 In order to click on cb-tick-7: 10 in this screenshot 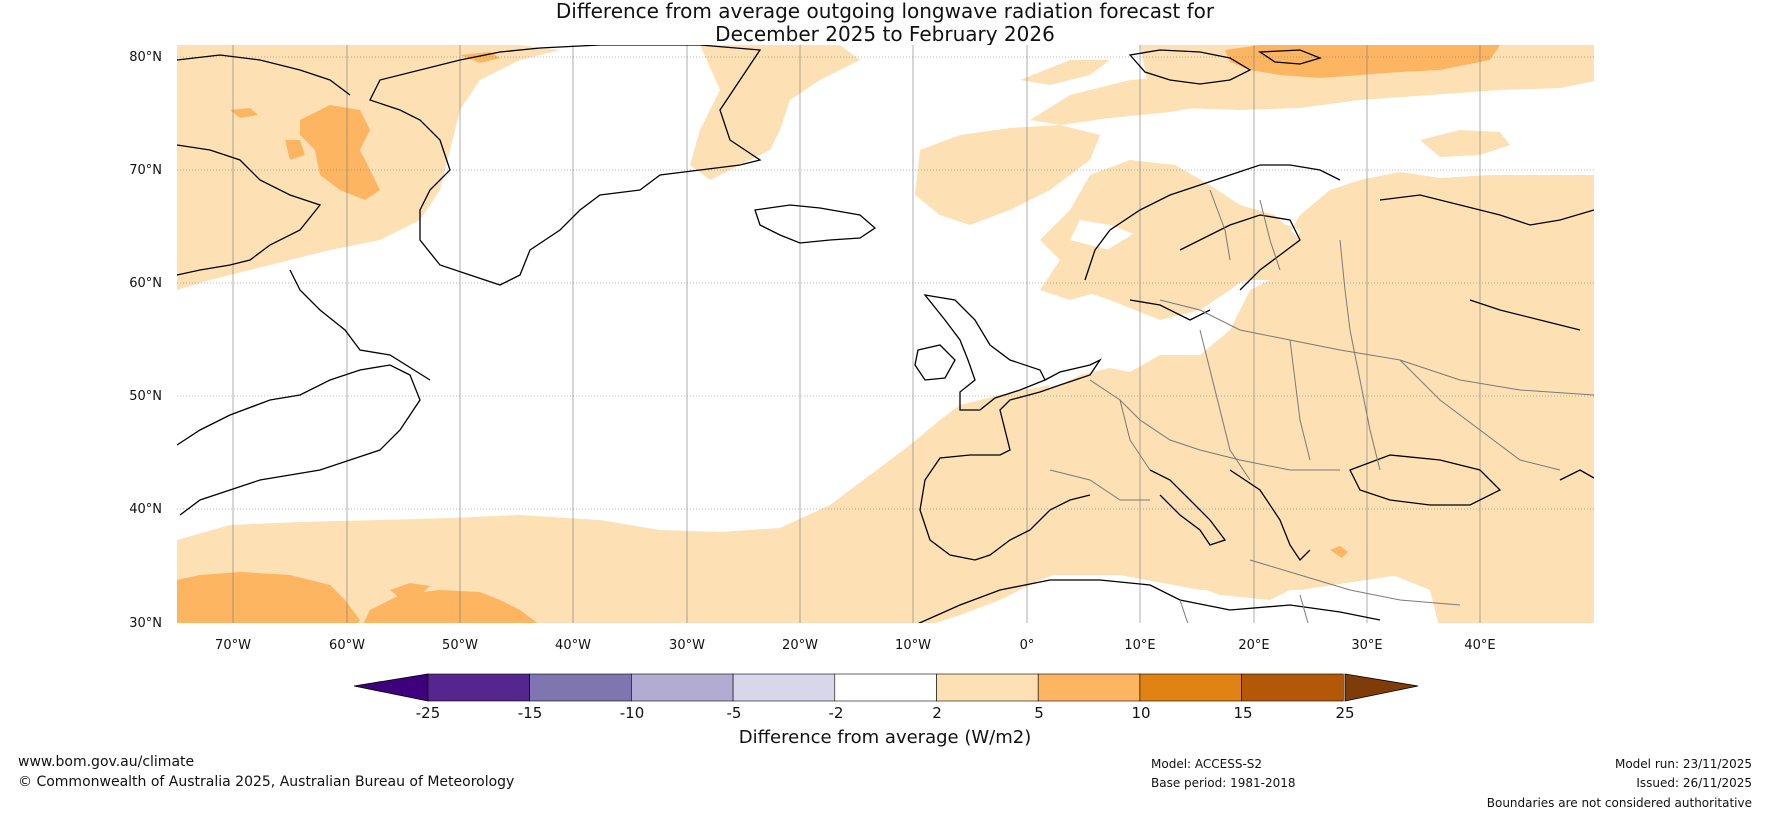, I will do `click(1140, 713)`.